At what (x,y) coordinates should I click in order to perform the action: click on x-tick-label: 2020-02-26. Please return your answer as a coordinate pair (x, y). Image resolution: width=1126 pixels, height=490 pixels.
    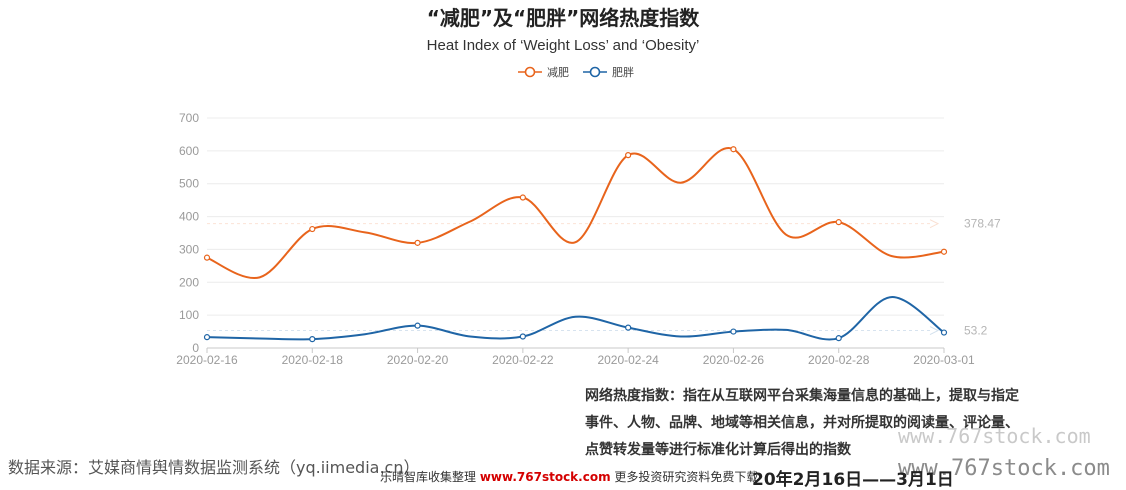
    Looking at the image, I should click on (734, 360).